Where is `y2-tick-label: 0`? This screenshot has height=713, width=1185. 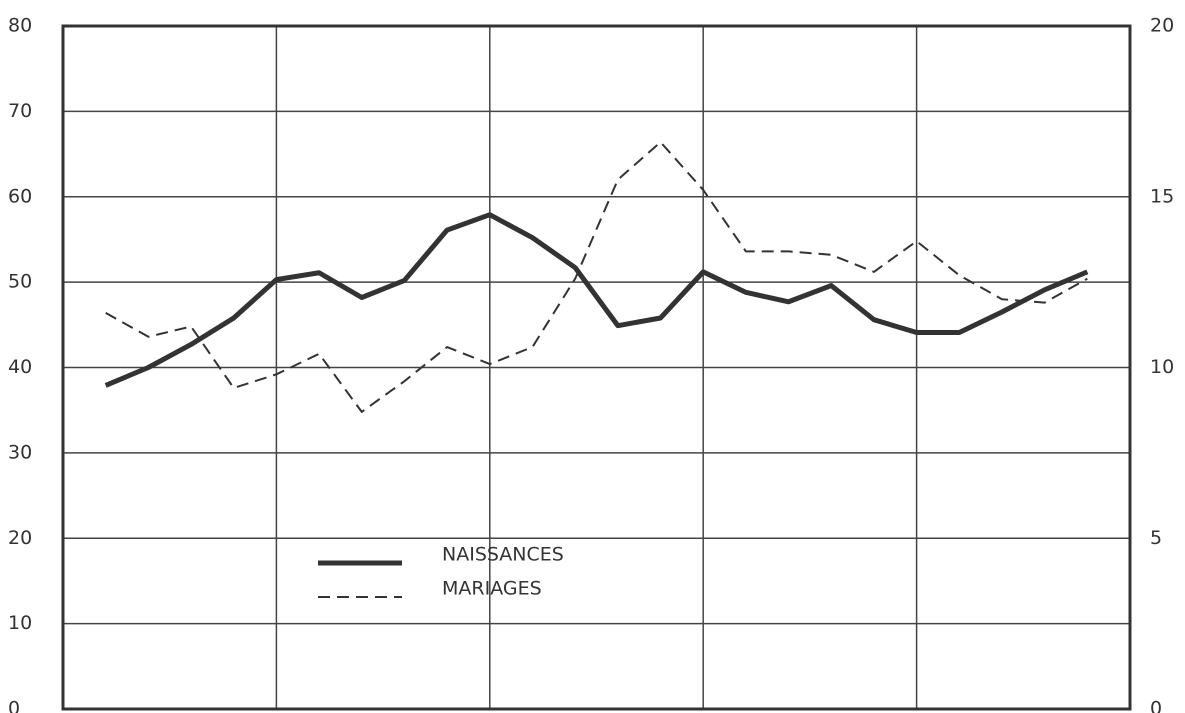 y2-tick-label: 0 is located at coordinates (1156, 705).